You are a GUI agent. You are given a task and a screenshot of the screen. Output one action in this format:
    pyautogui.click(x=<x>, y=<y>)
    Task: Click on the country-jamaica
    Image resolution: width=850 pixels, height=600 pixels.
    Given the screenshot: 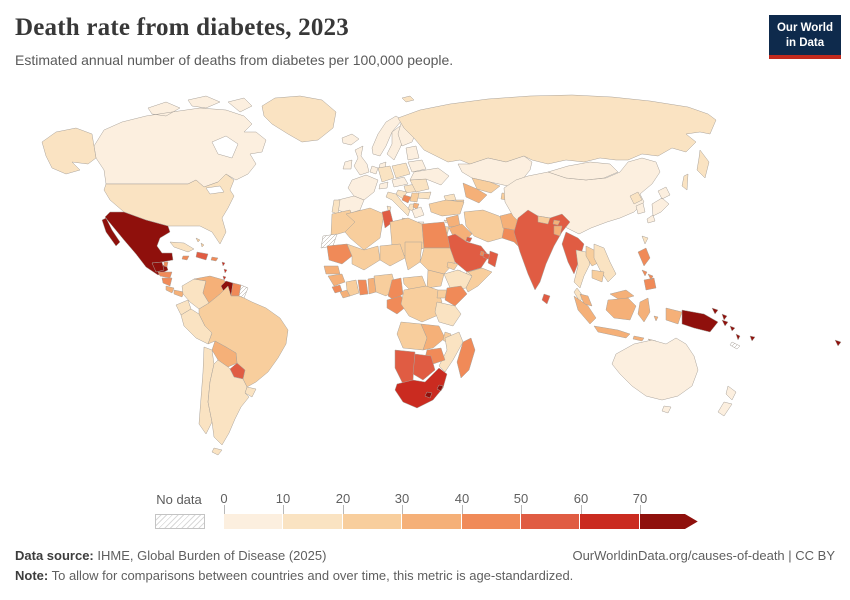 What is the action you would take?
    pyautogui.click(x=185, y=258)
    